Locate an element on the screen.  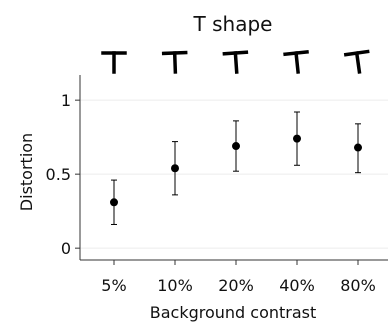
chart-title: T shape is located at coordinates (233, 24).